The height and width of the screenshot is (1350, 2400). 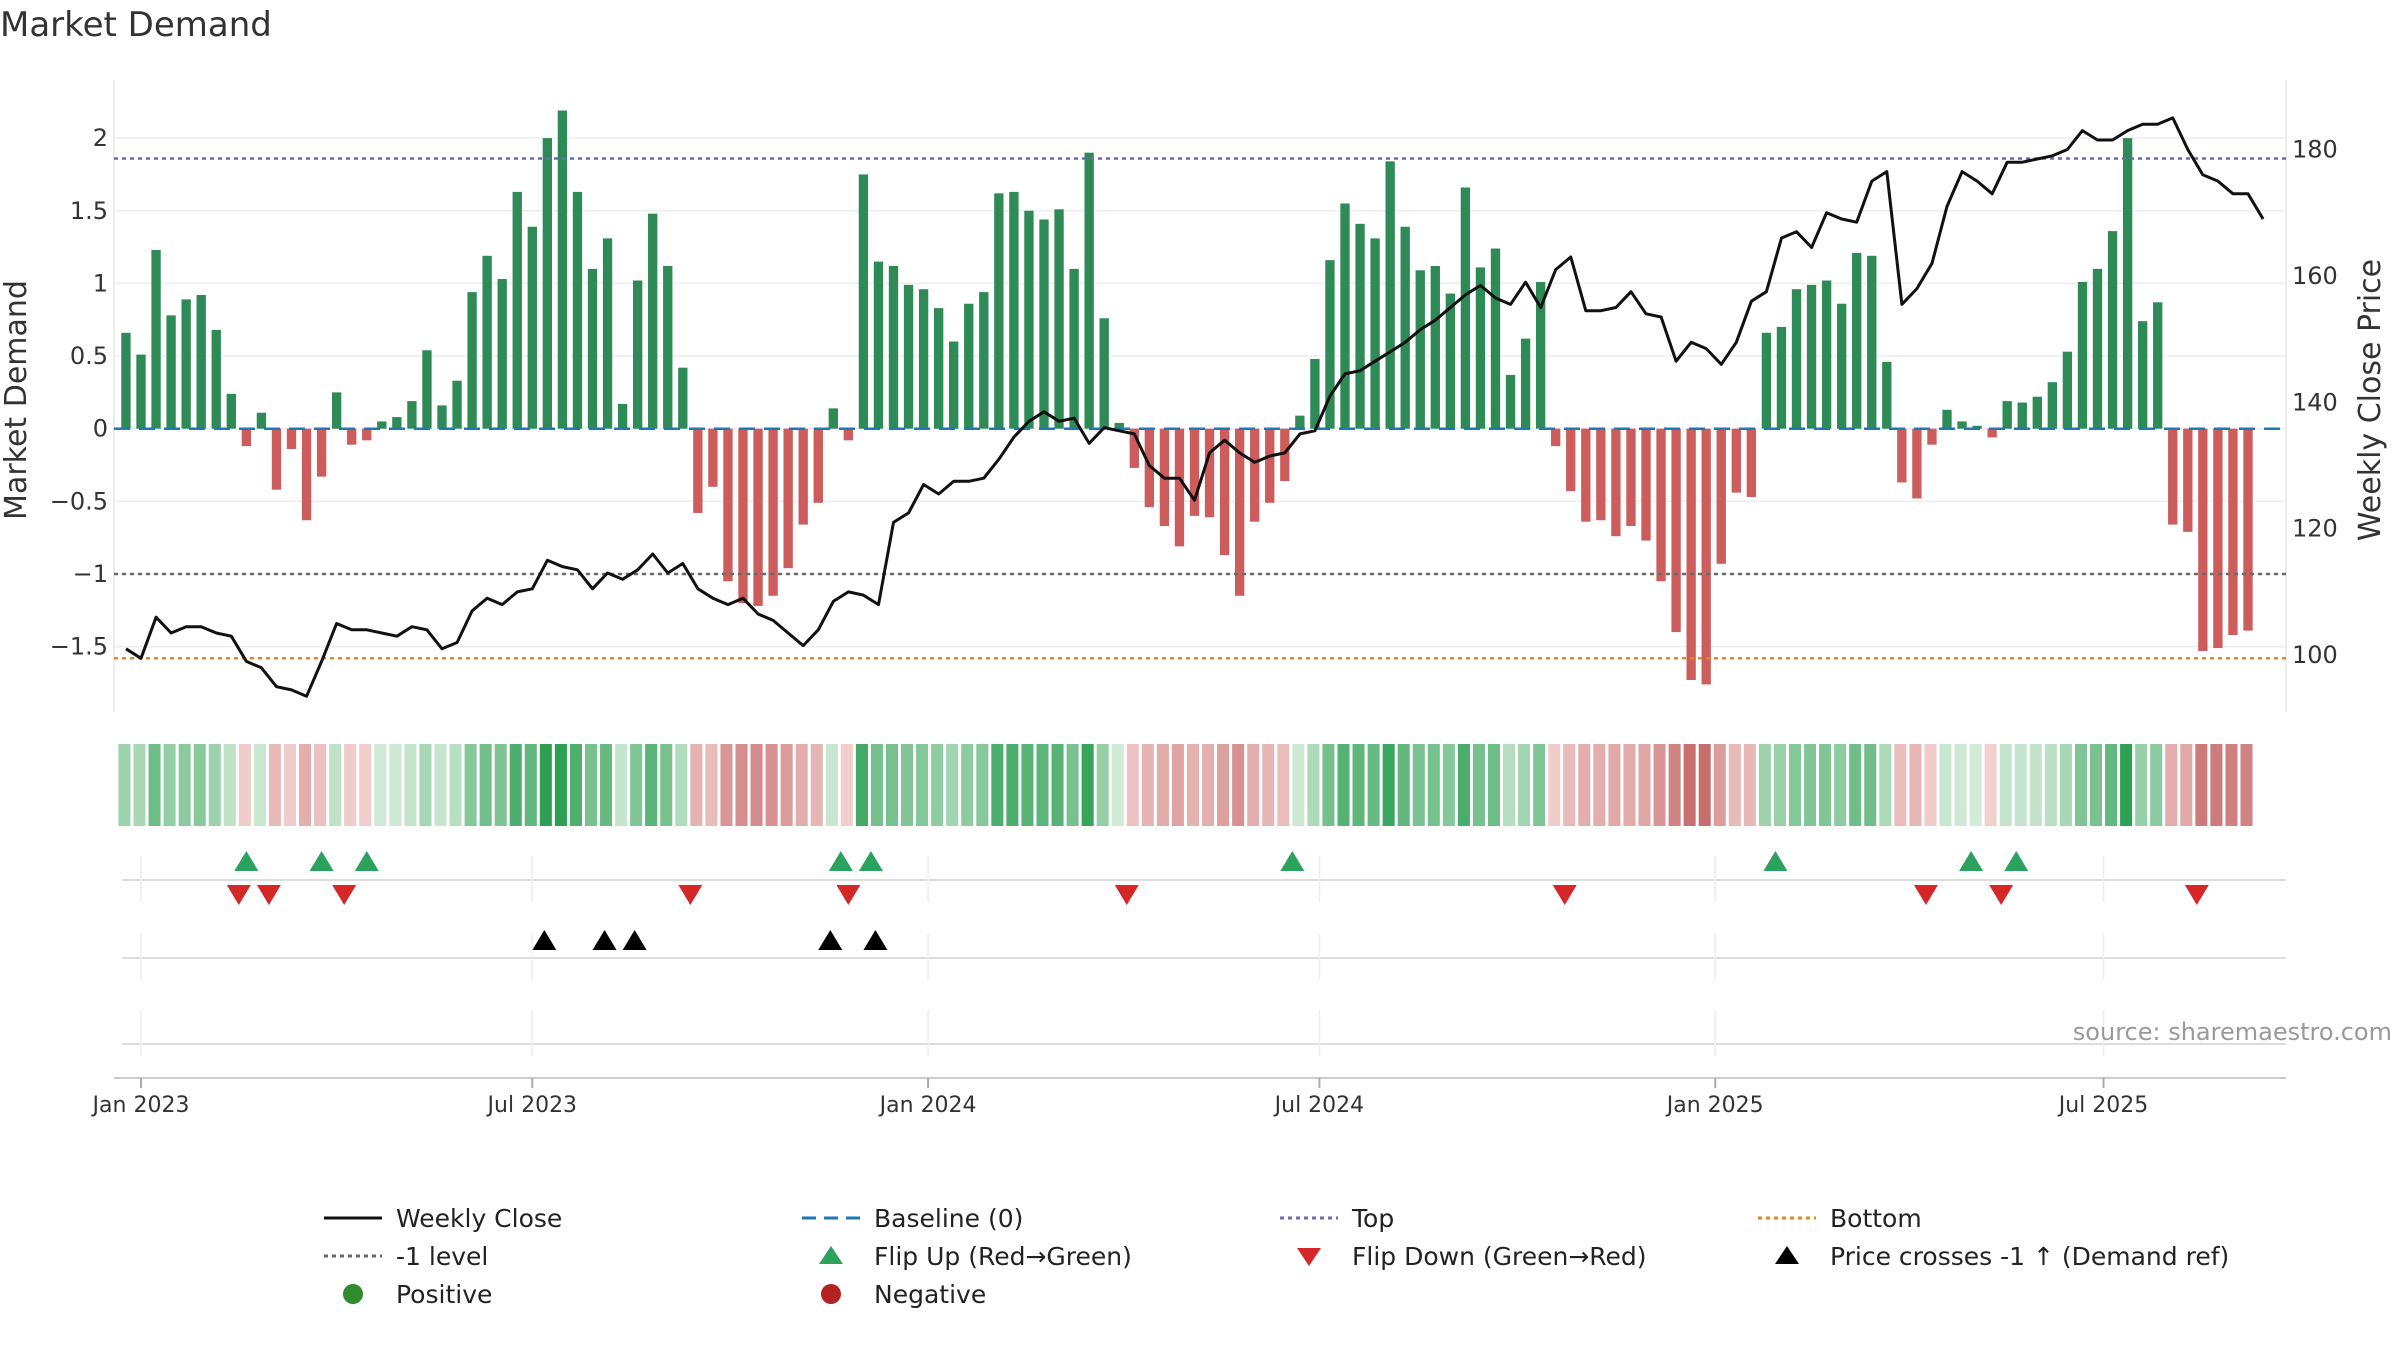 I want to click on flip-down-marker, so click(x=2001, y=895).